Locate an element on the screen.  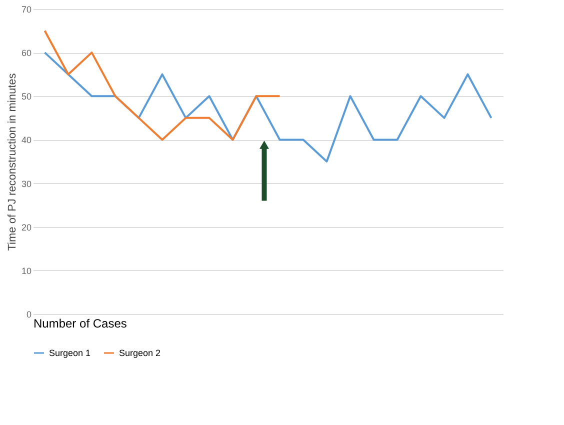
y-tick-label: 40 is located at coordinates (26, 140).